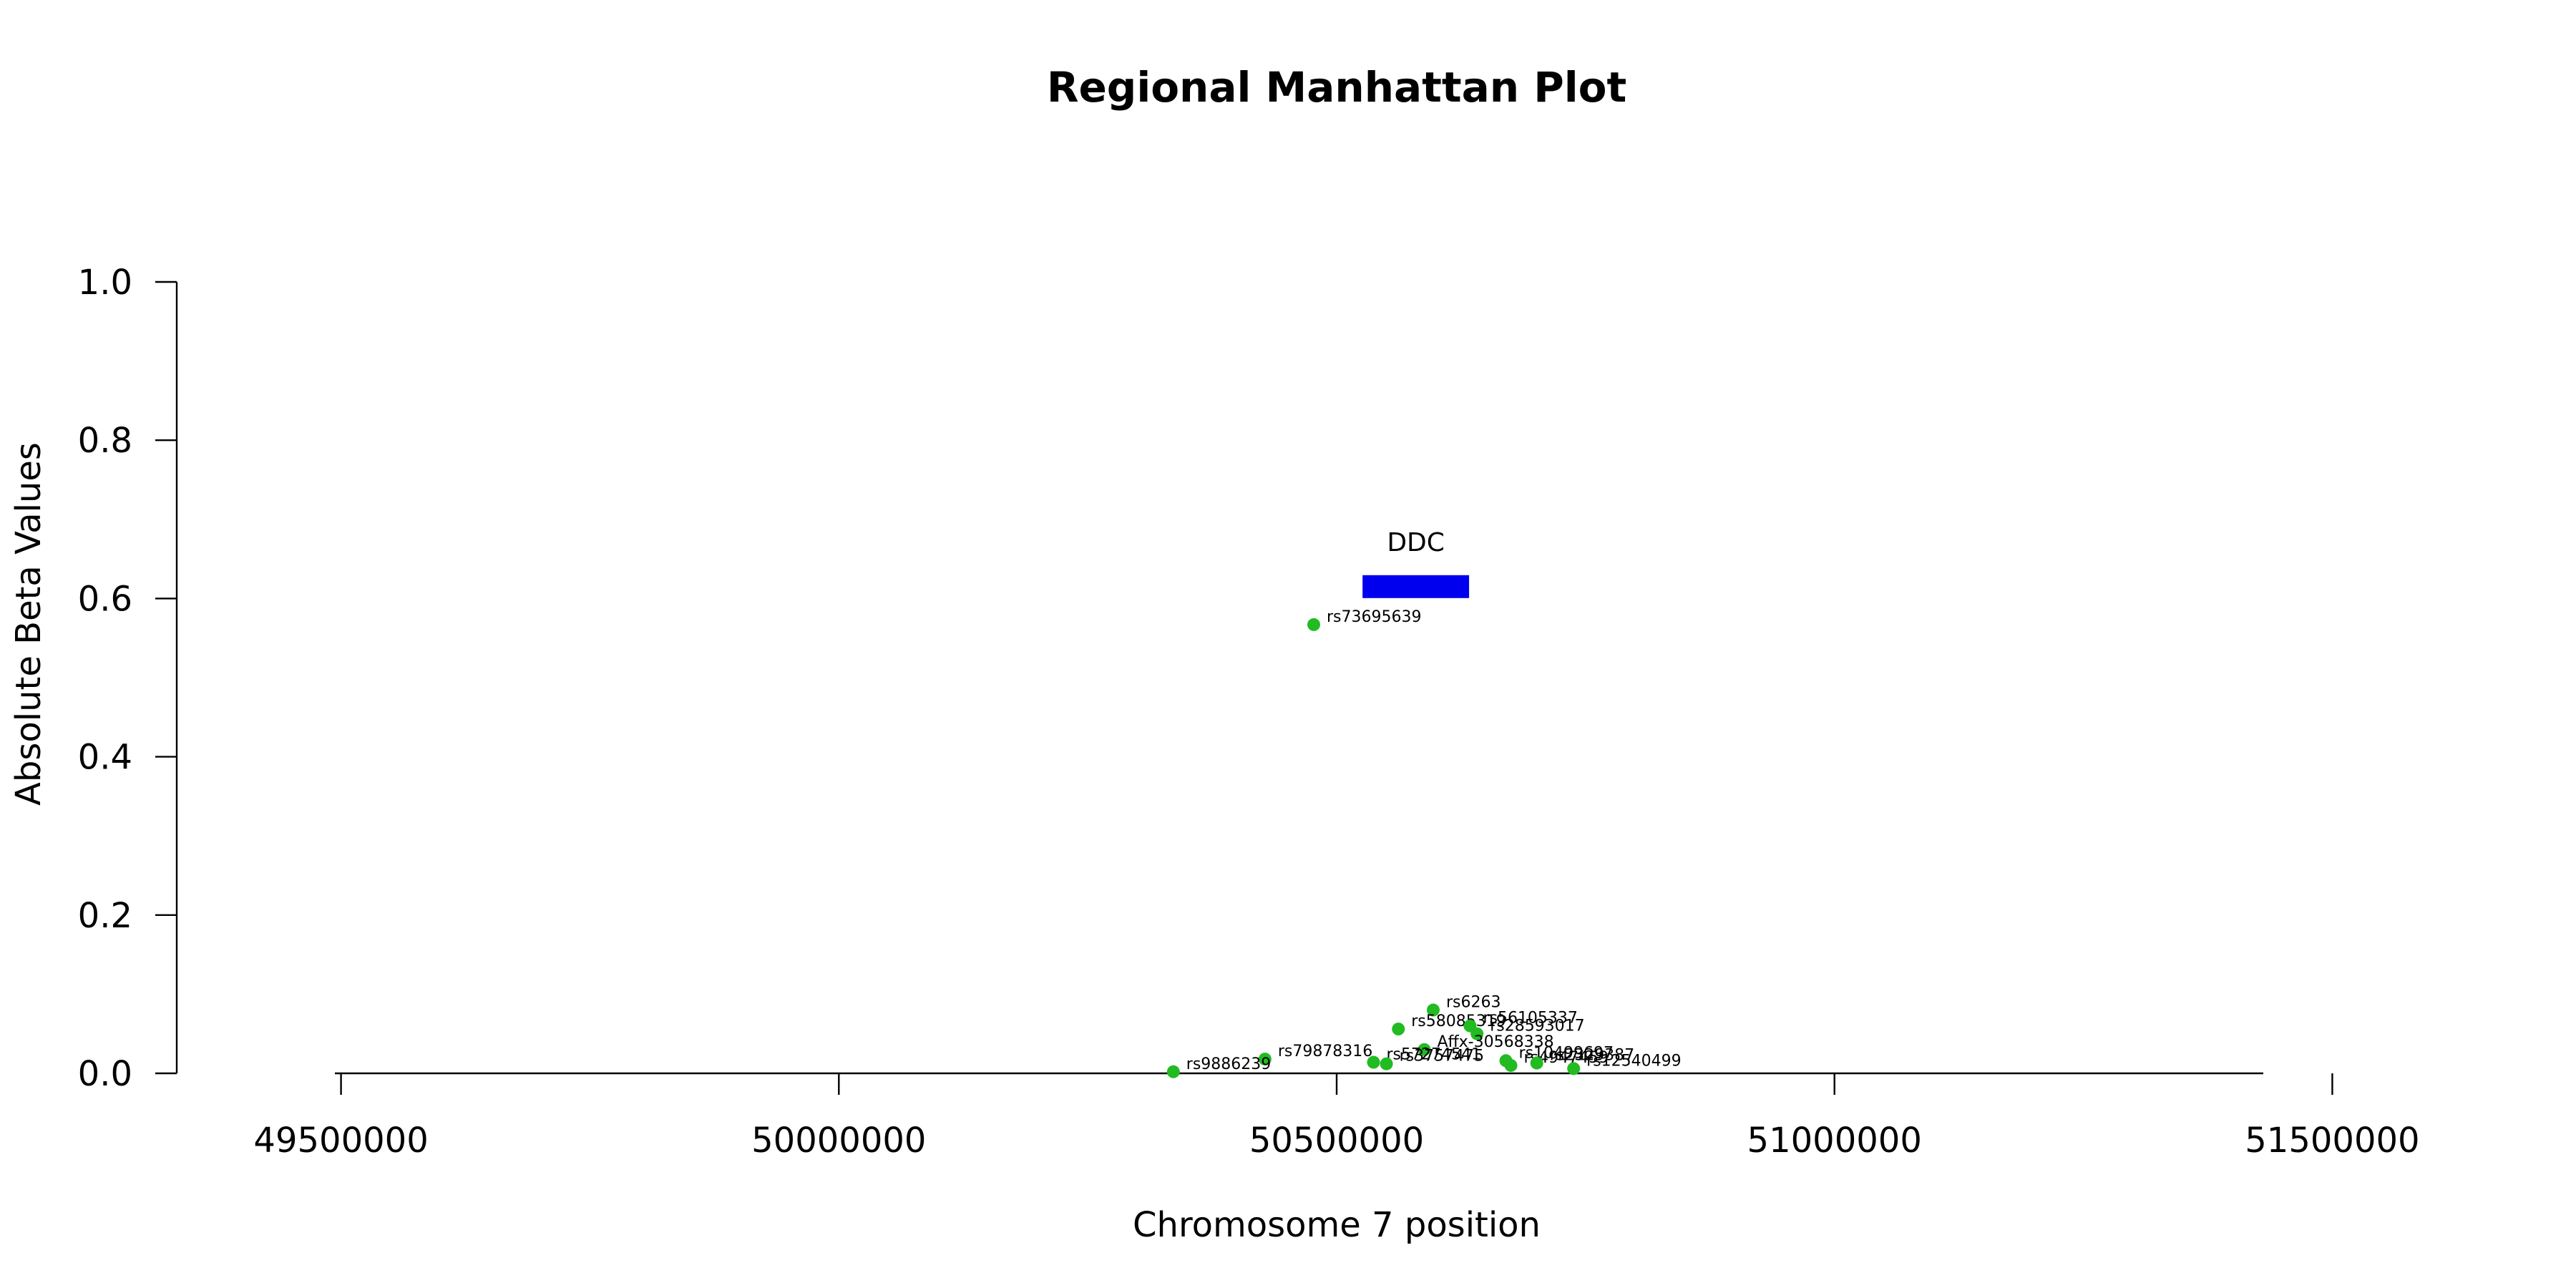 This screenshot has height=1288, width=2576. What do you see at coordinates (2332, 1141) in the screenshot?
I see `x-tick-label: 51500000` at bounding box center [2332, 1141].